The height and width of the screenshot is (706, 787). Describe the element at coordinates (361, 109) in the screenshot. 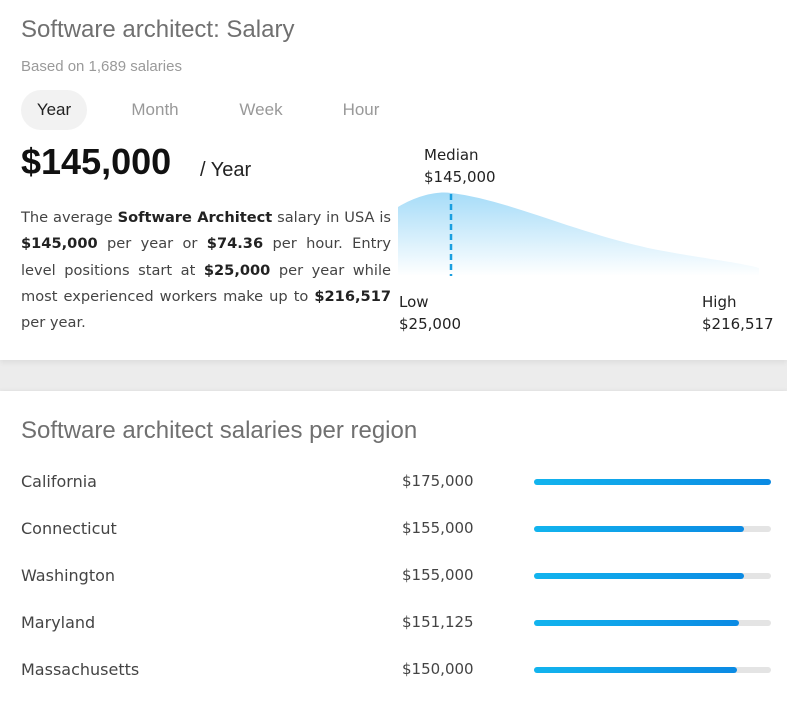

I see `tab-hour: Hour` at that location.